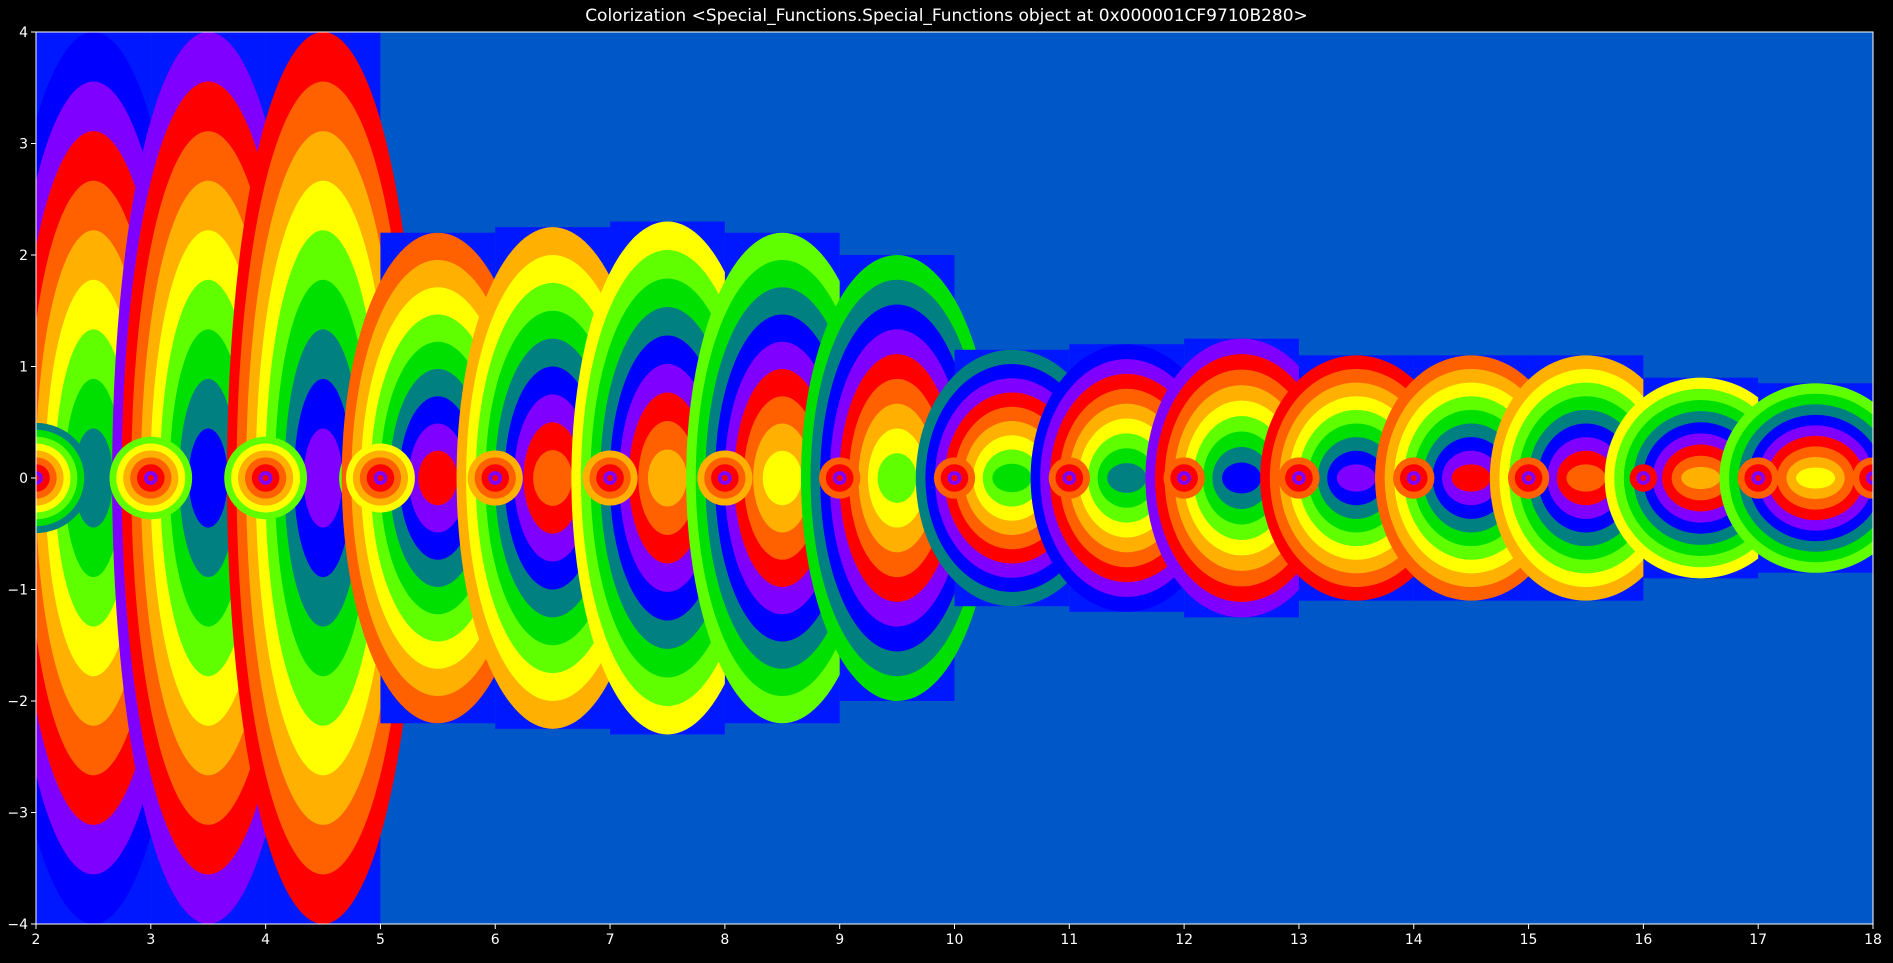  Describe the element at coordinates (23, 256) in the screenshot. I see `y-tick-label: 2` at that location.